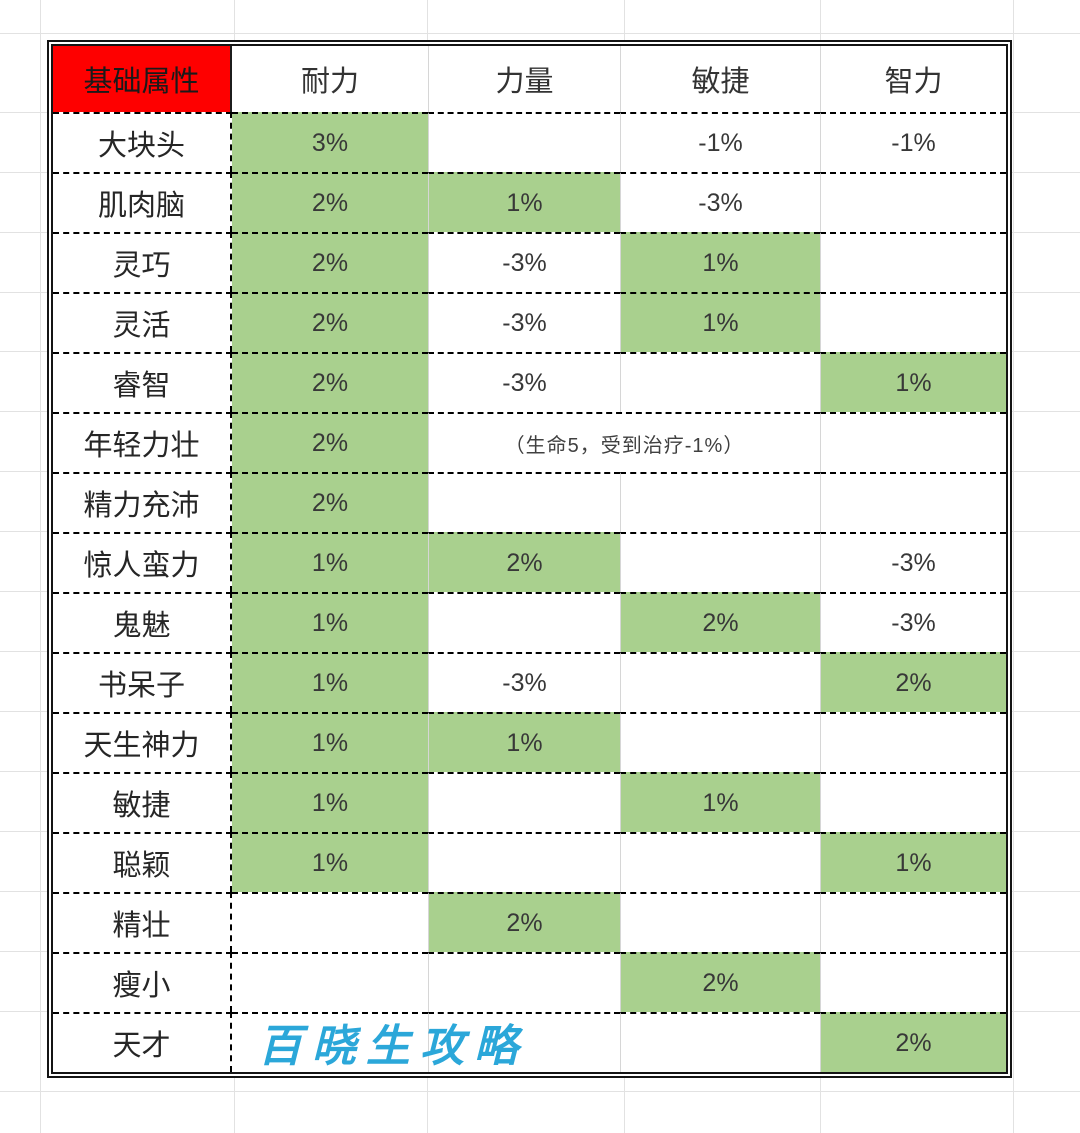 This screenshot has width=1080, height=1133. Describe the element at coordinates (913, 79) in the screenshot. I see `header-cell: 智力` at that location.